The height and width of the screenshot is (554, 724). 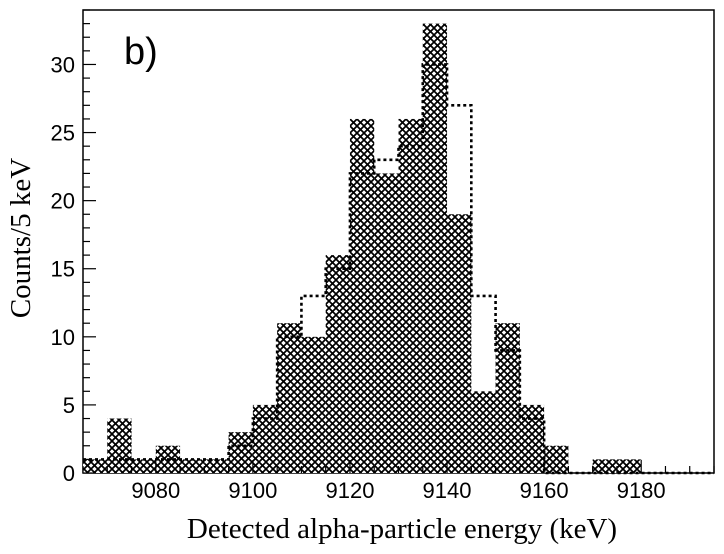 What do you see at coordinates (402, 529) in the screenshot?
I see `x-axis-title: Detected alpha-particle energy (keV)` at bounding box center [402, 529].